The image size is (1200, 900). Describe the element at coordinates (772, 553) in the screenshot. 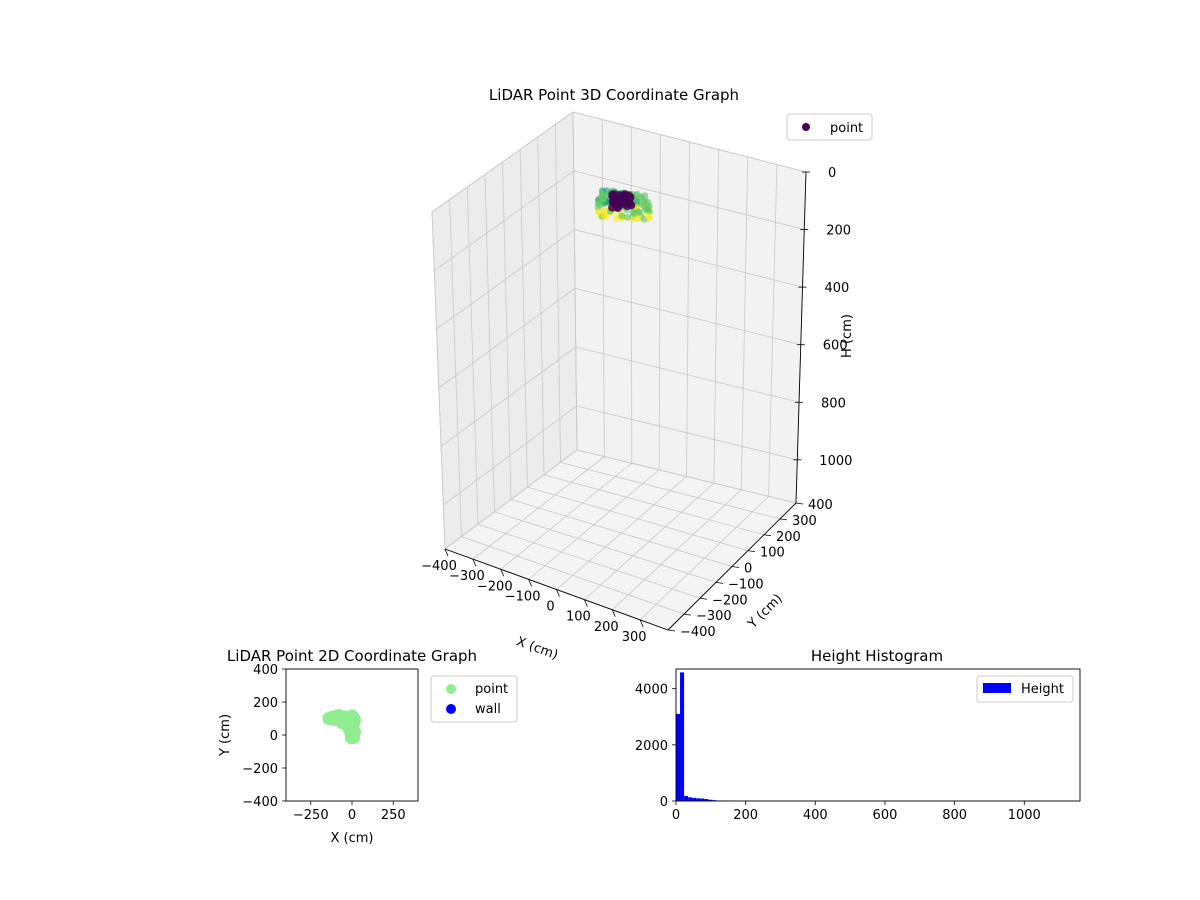

I see `y-tick-label: 100` at that location.